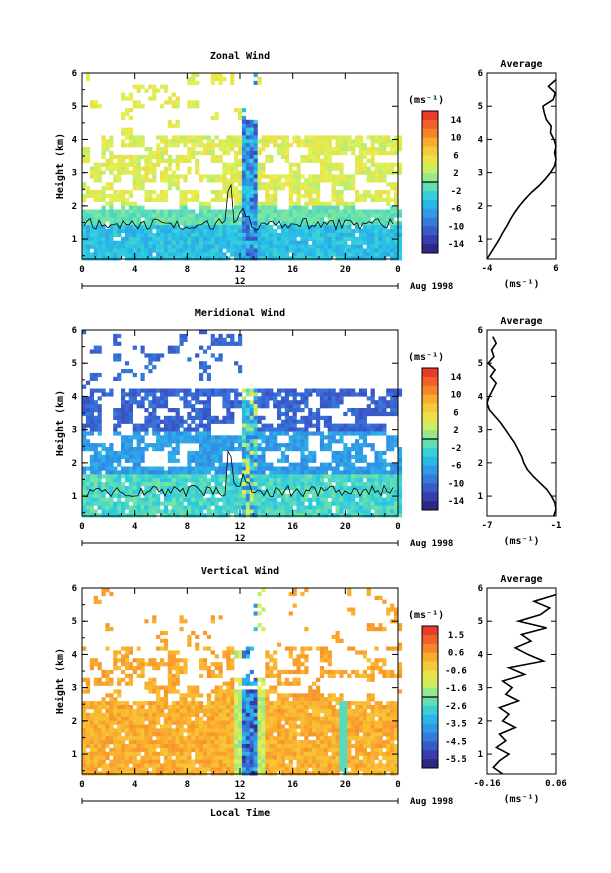  What do you see at coordinates (292, 270) in the screenshot?
I see `x-tick-label: 16` at bounding box center [292, 270].